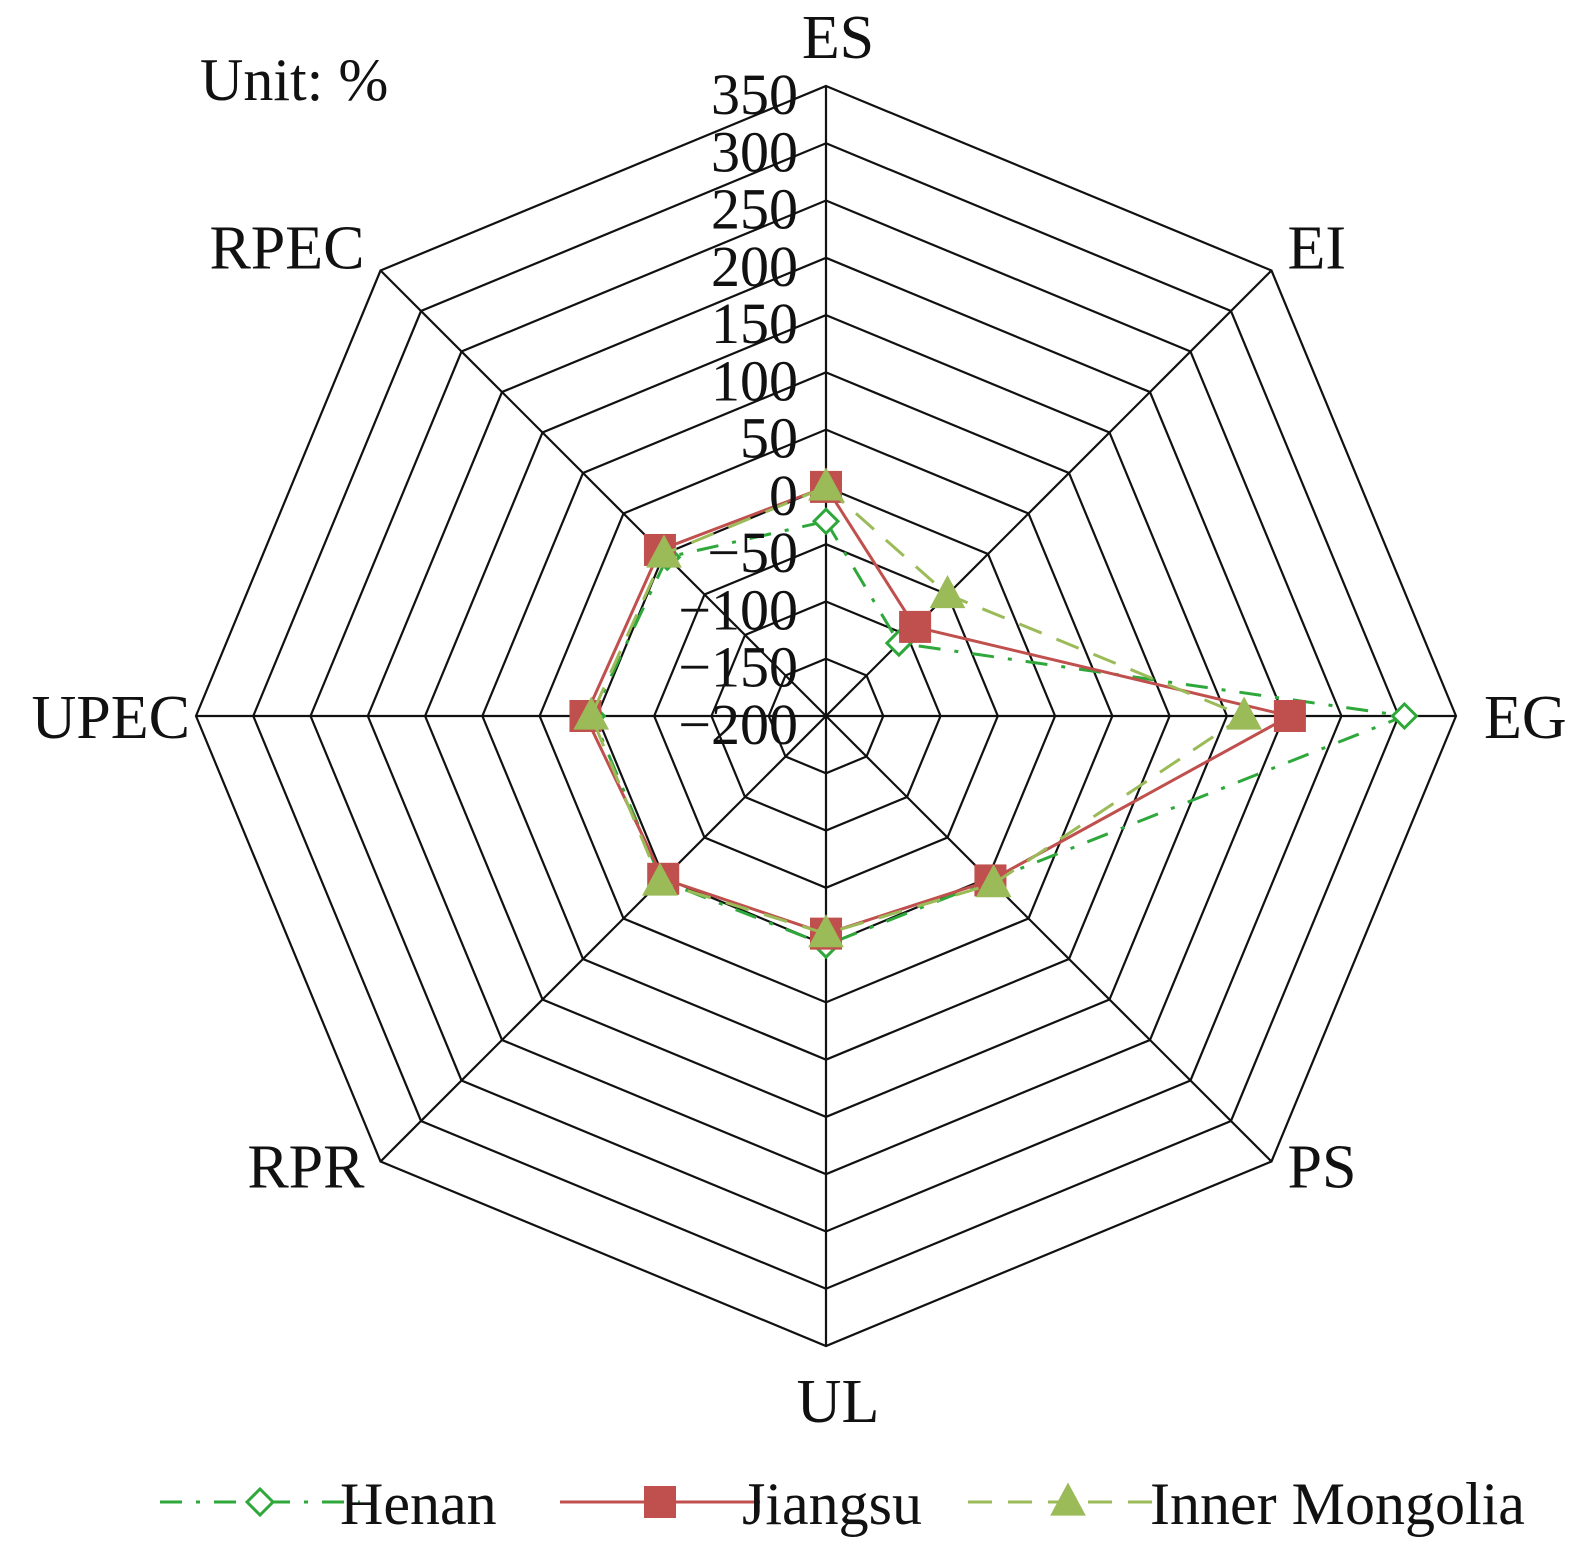 The width and height of the screenshot is (1576, 1546). Describe the element at coordinates (832, 1504) in the screenshot. I see `legend-label: Jiangsu` at that location.